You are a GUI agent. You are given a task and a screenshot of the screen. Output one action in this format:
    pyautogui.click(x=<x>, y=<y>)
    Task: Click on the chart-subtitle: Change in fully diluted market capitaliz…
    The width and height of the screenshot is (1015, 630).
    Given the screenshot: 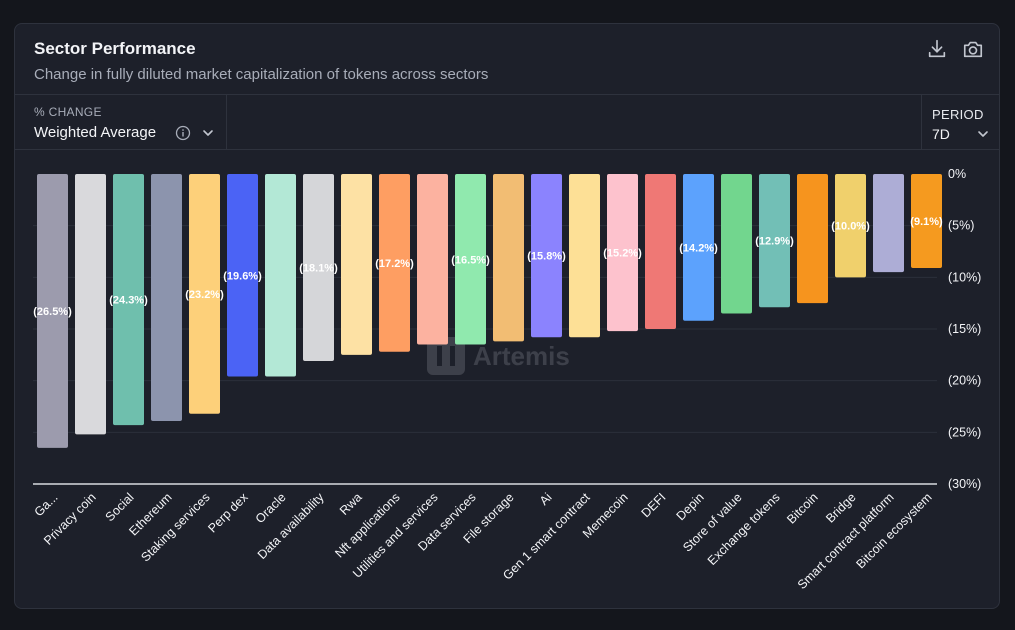 What is the action you would take?
    pyautogui.click(x=261, y=74)
    